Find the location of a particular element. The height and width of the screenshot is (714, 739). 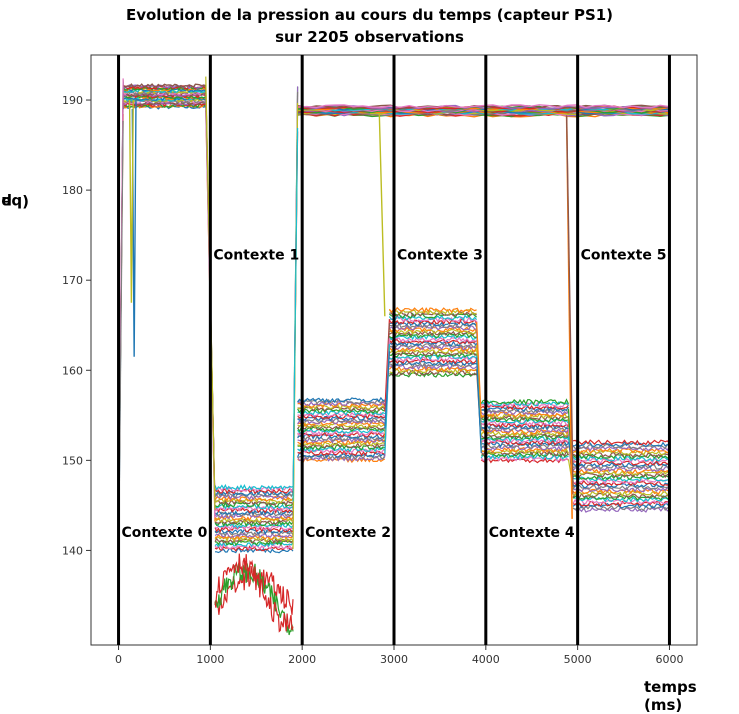

y-tick-label: 170 is located at coordinates (72, 280).